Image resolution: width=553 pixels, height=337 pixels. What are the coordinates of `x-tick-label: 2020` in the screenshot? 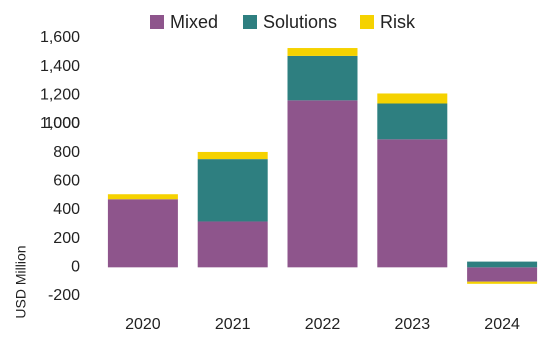 It's located at (143, 324).